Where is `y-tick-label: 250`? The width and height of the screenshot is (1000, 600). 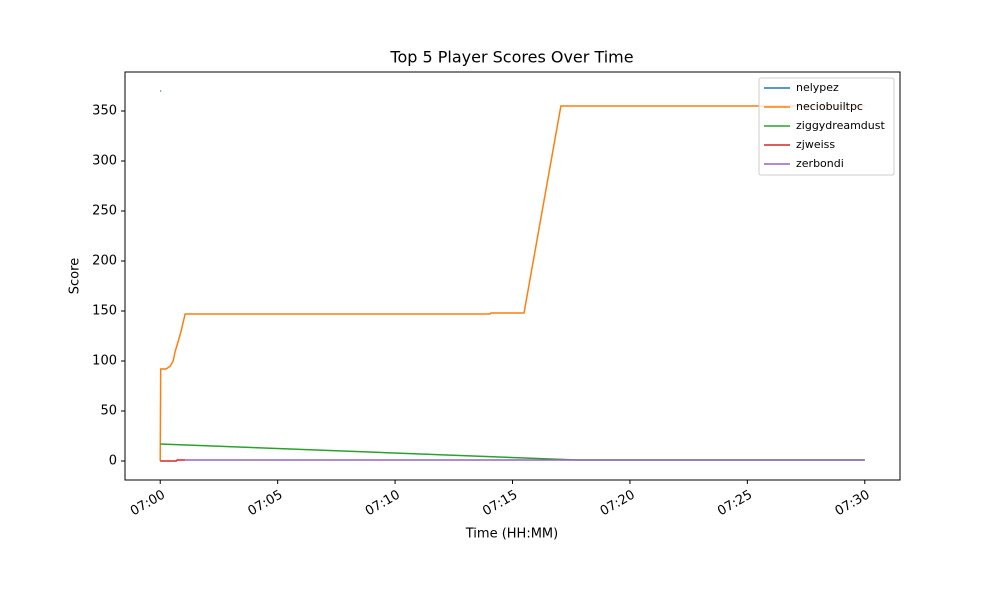
y-tick-label: 250 is located at coordinates (104, 211).